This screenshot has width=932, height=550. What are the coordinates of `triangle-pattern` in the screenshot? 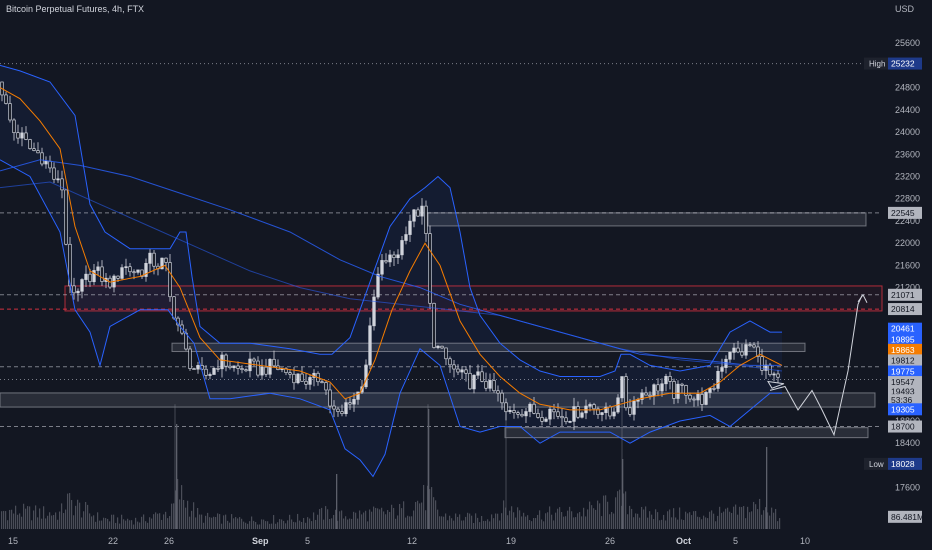 It's located at (776, 384).